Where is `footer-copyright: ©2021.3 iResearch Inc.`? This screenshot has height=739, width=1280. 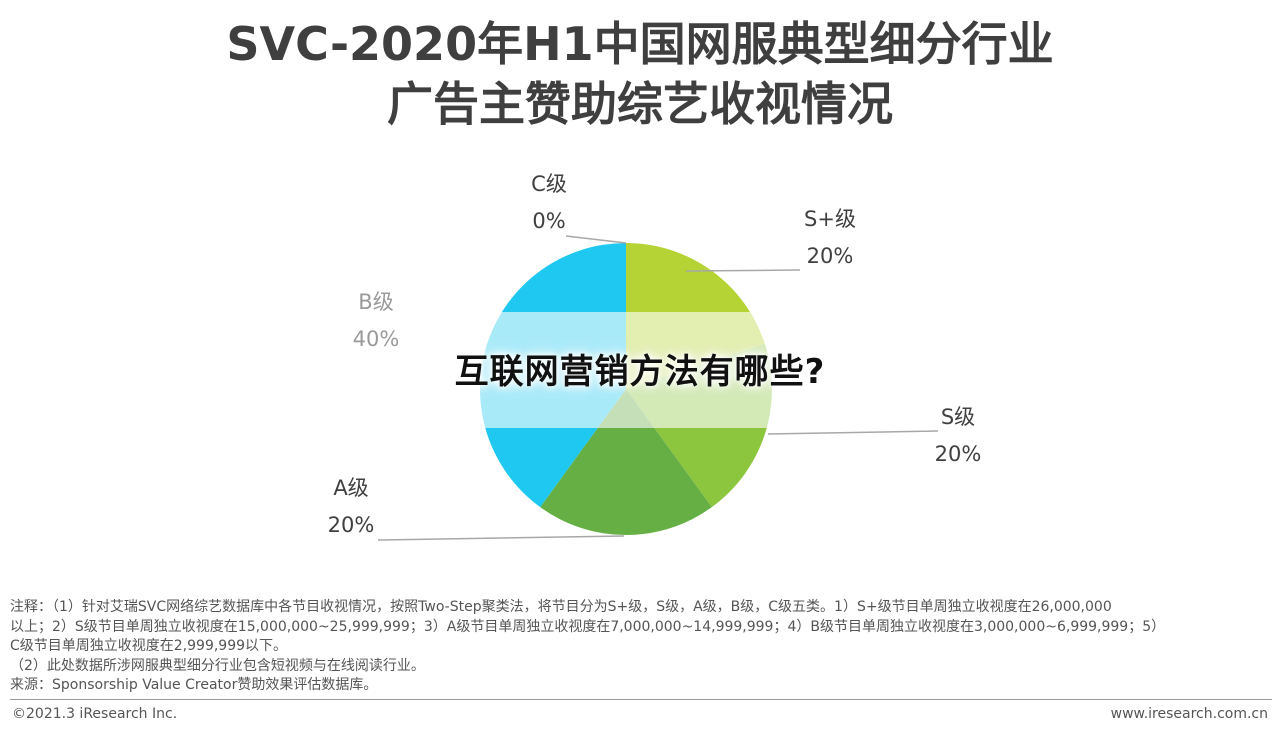 footer-copyright: ©2021.3 iResearch Inc. is located at coordinates (95, 714).